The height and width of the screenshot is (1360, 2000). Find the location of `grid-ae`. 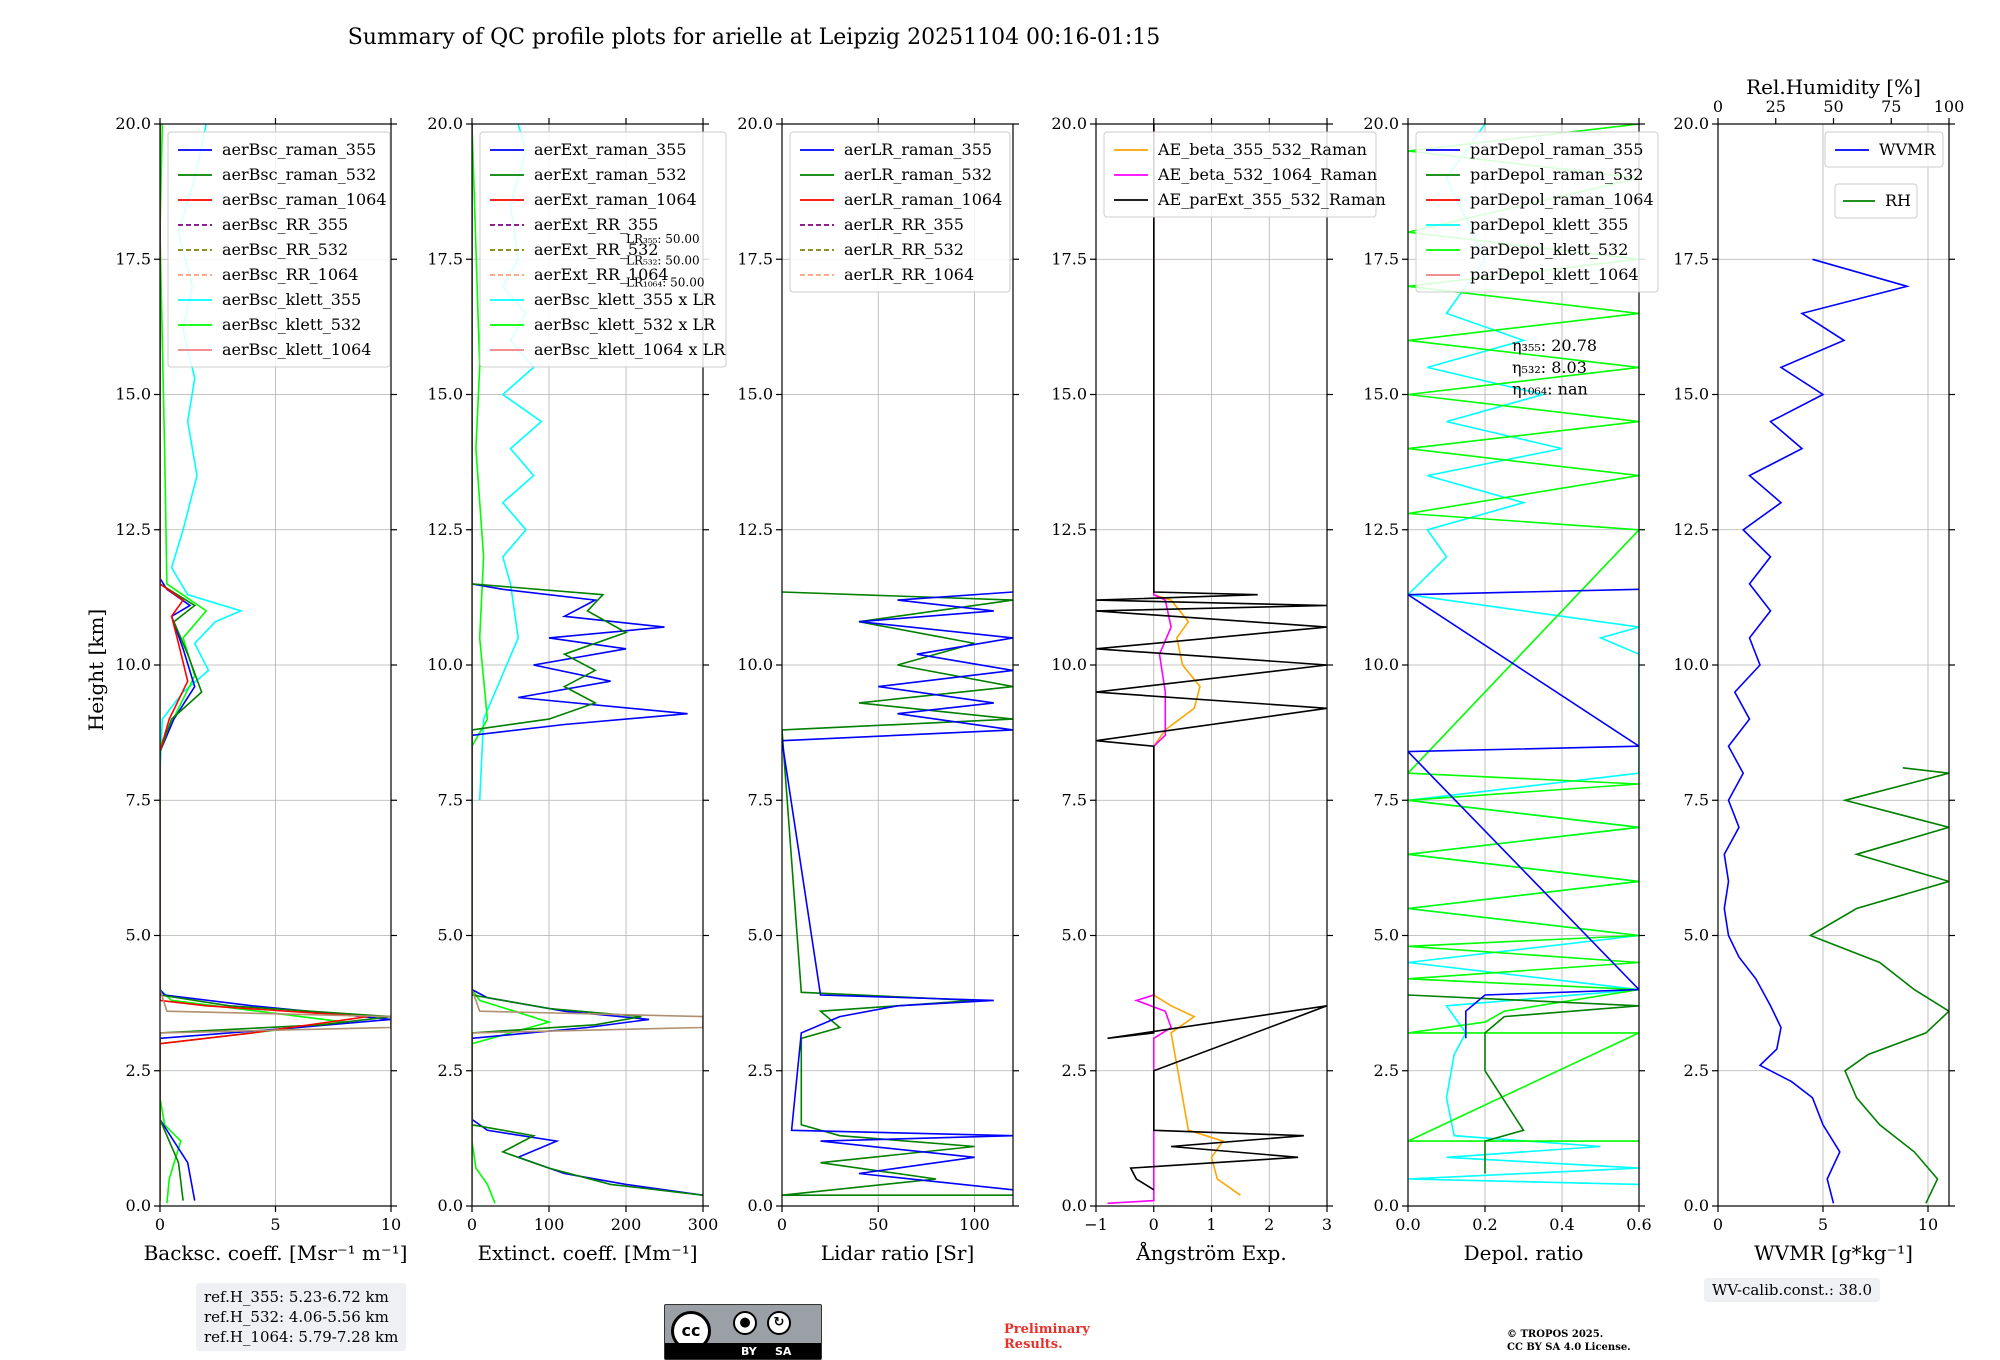

grid-ae is located at coordinates (1211, 665).